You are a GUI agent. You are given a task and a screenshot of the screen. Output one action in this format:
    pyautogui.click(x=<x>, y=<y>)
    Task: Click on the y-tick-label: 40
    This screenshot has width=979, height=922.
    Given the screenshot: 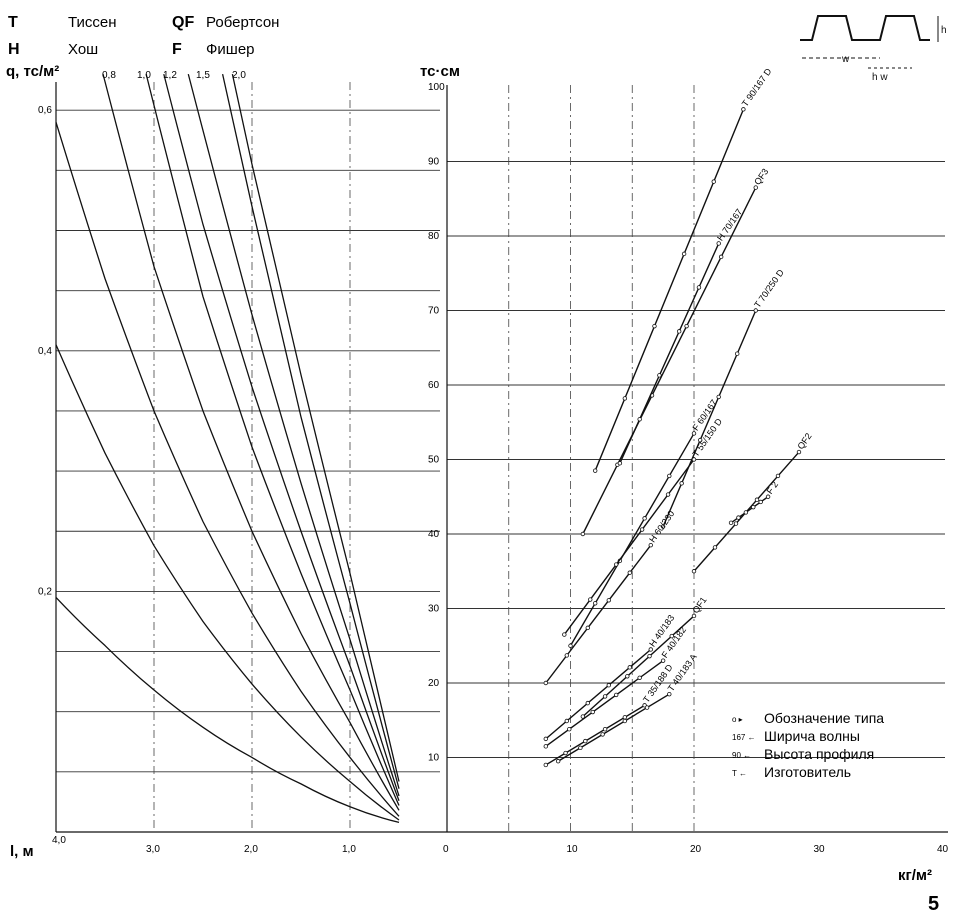 What is the action you would take?
    pyautogui.click(x=434, y=534)
    